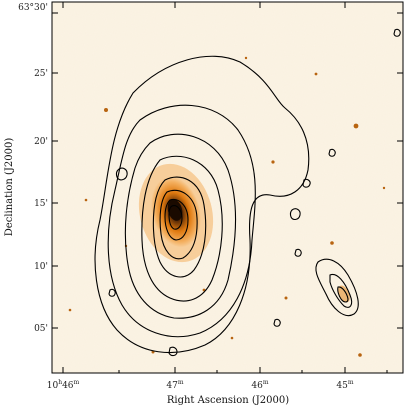  Describe the element at coordinates (41, 329) in the screenshot. I see `y-tick-label: 05'` at that location.